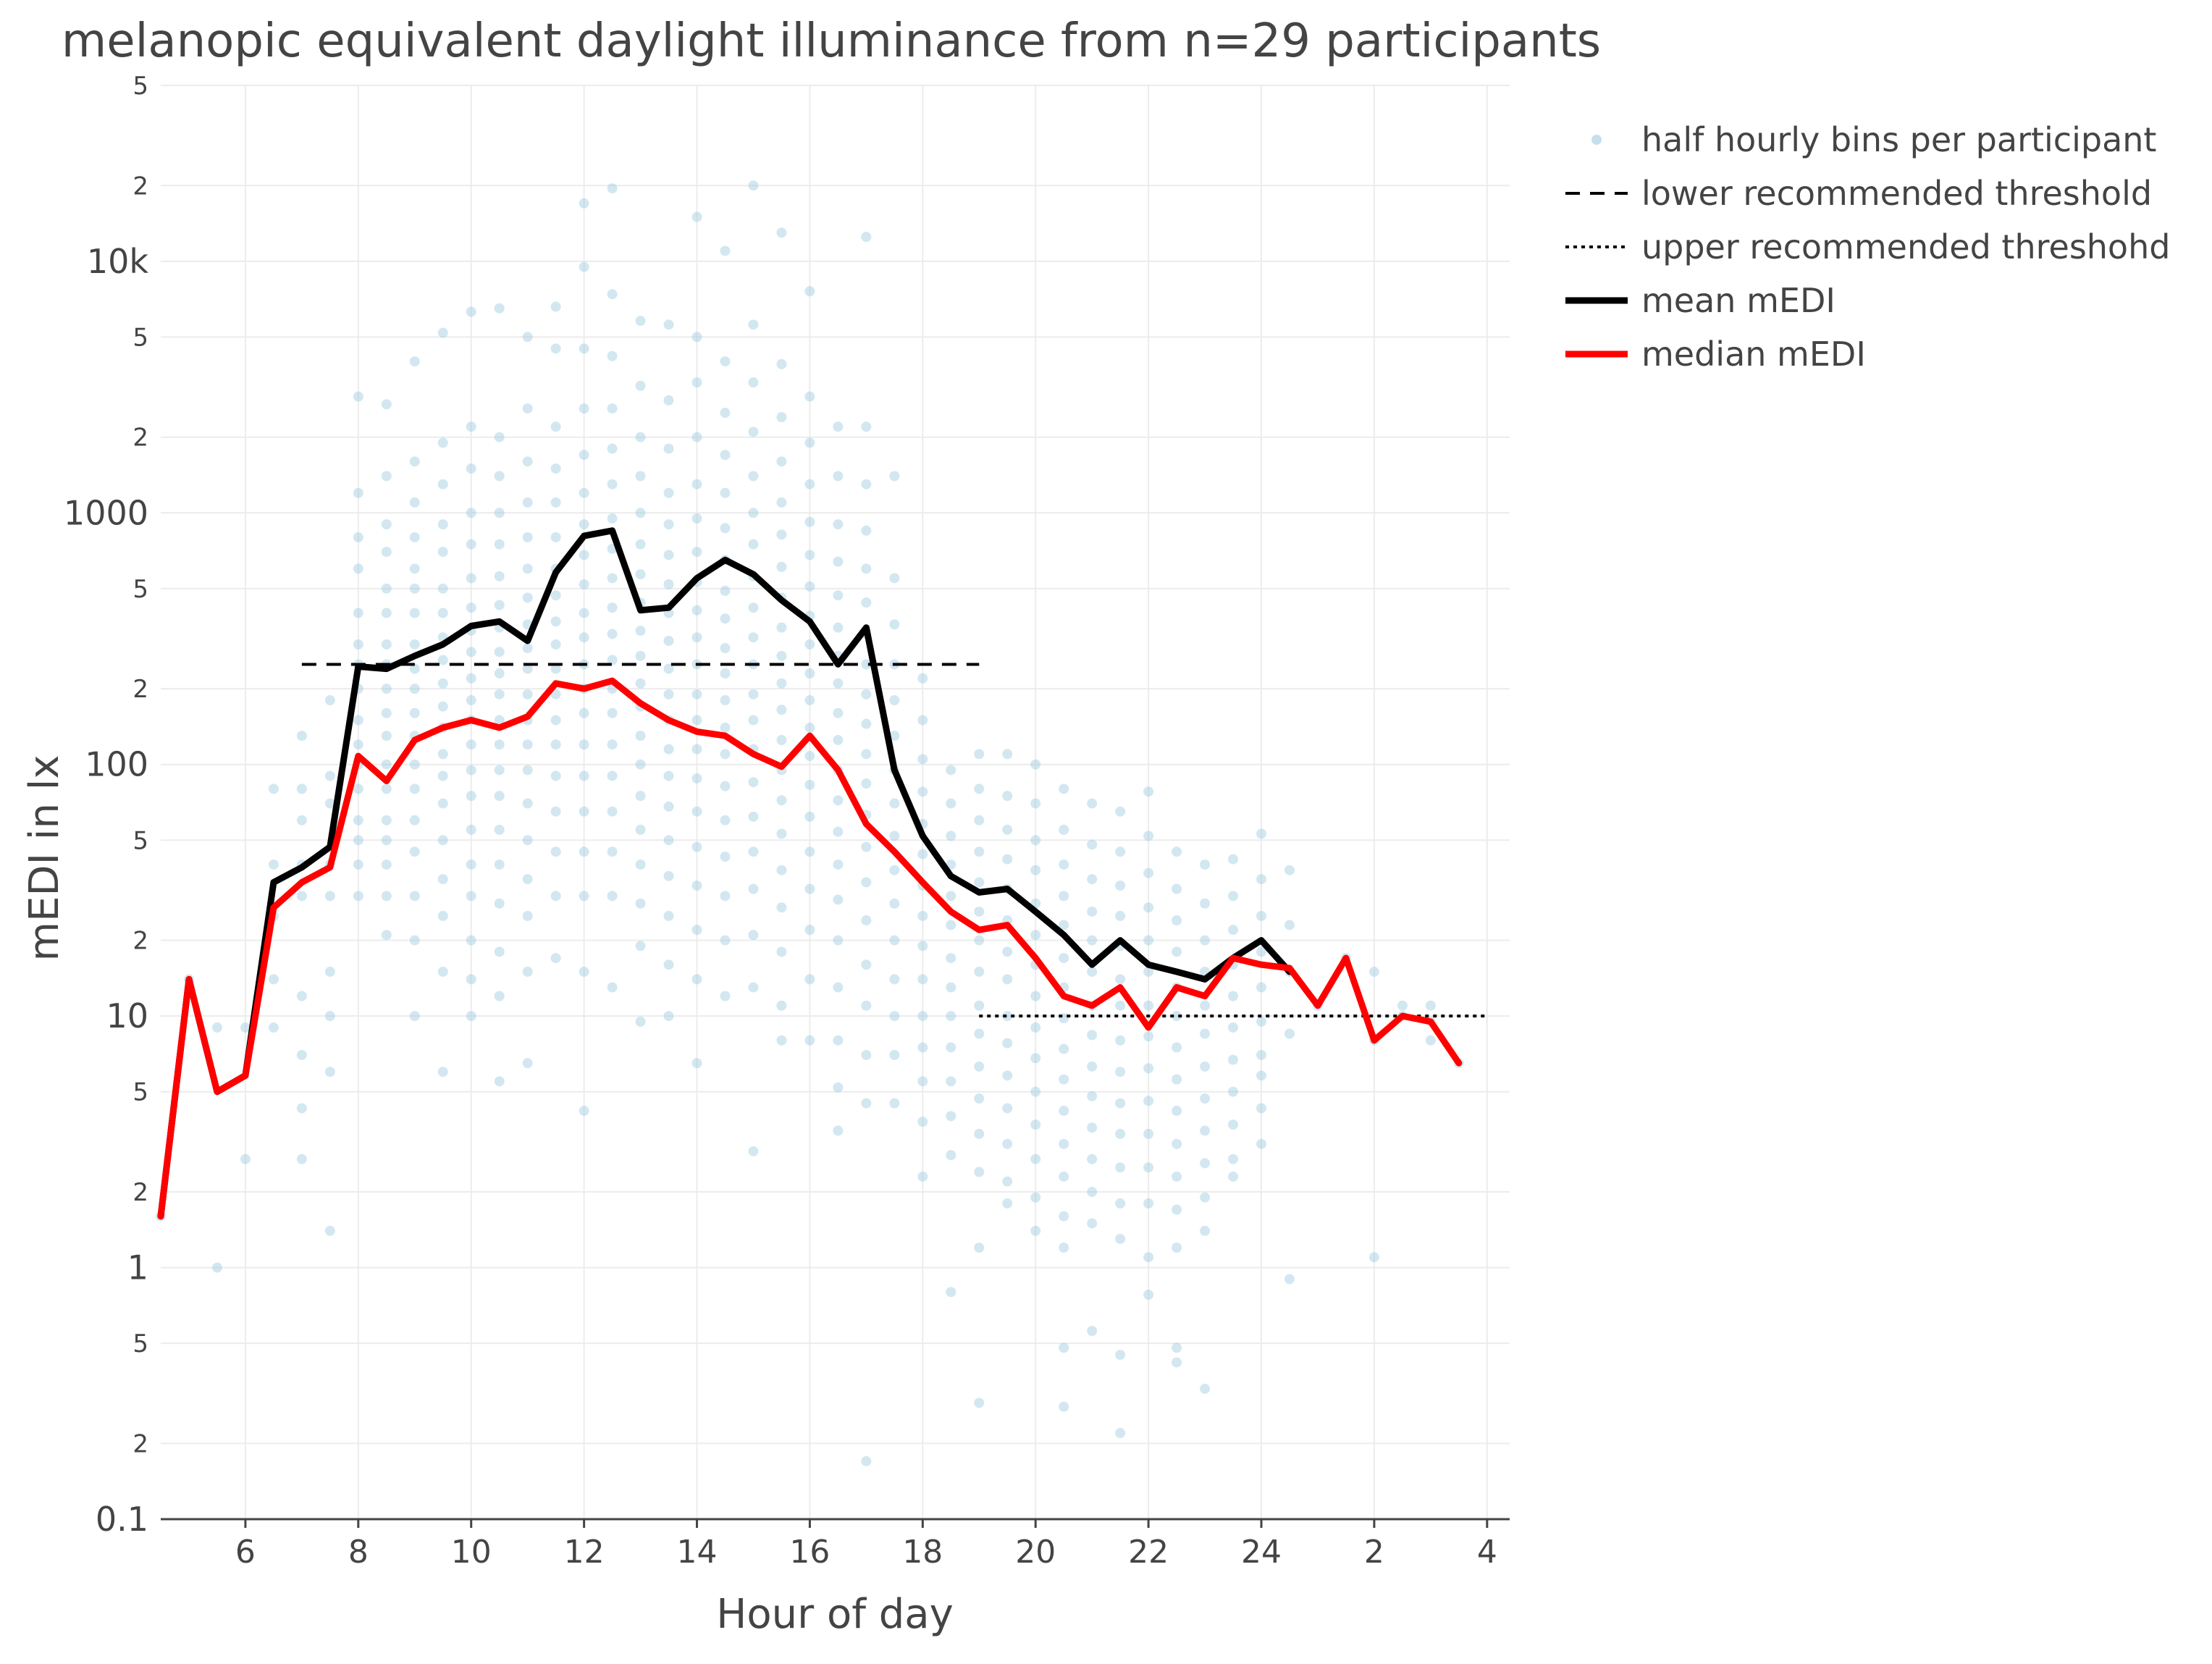 This screenshot has width=2212, height=1664. Describe the element at coordinates (140, 1443) in the screenshot. I see `y-tick-label-minor: 2` at that location.